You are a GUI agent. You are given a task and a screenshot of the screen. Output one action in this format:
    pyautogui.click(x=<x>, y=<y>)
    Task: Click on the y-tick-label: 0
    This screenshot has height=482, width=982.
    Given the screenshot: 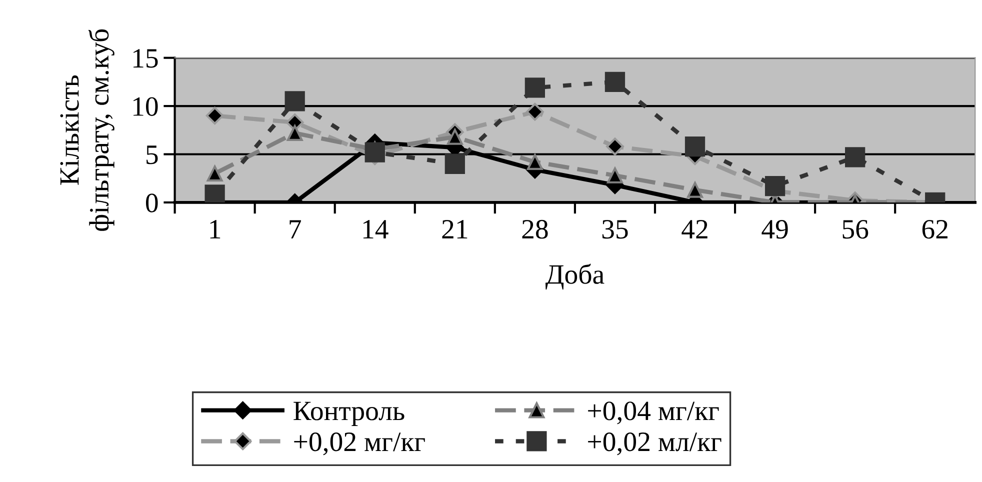 What is the action you would take?
    pyautogui.click(x=152, y=203)
    